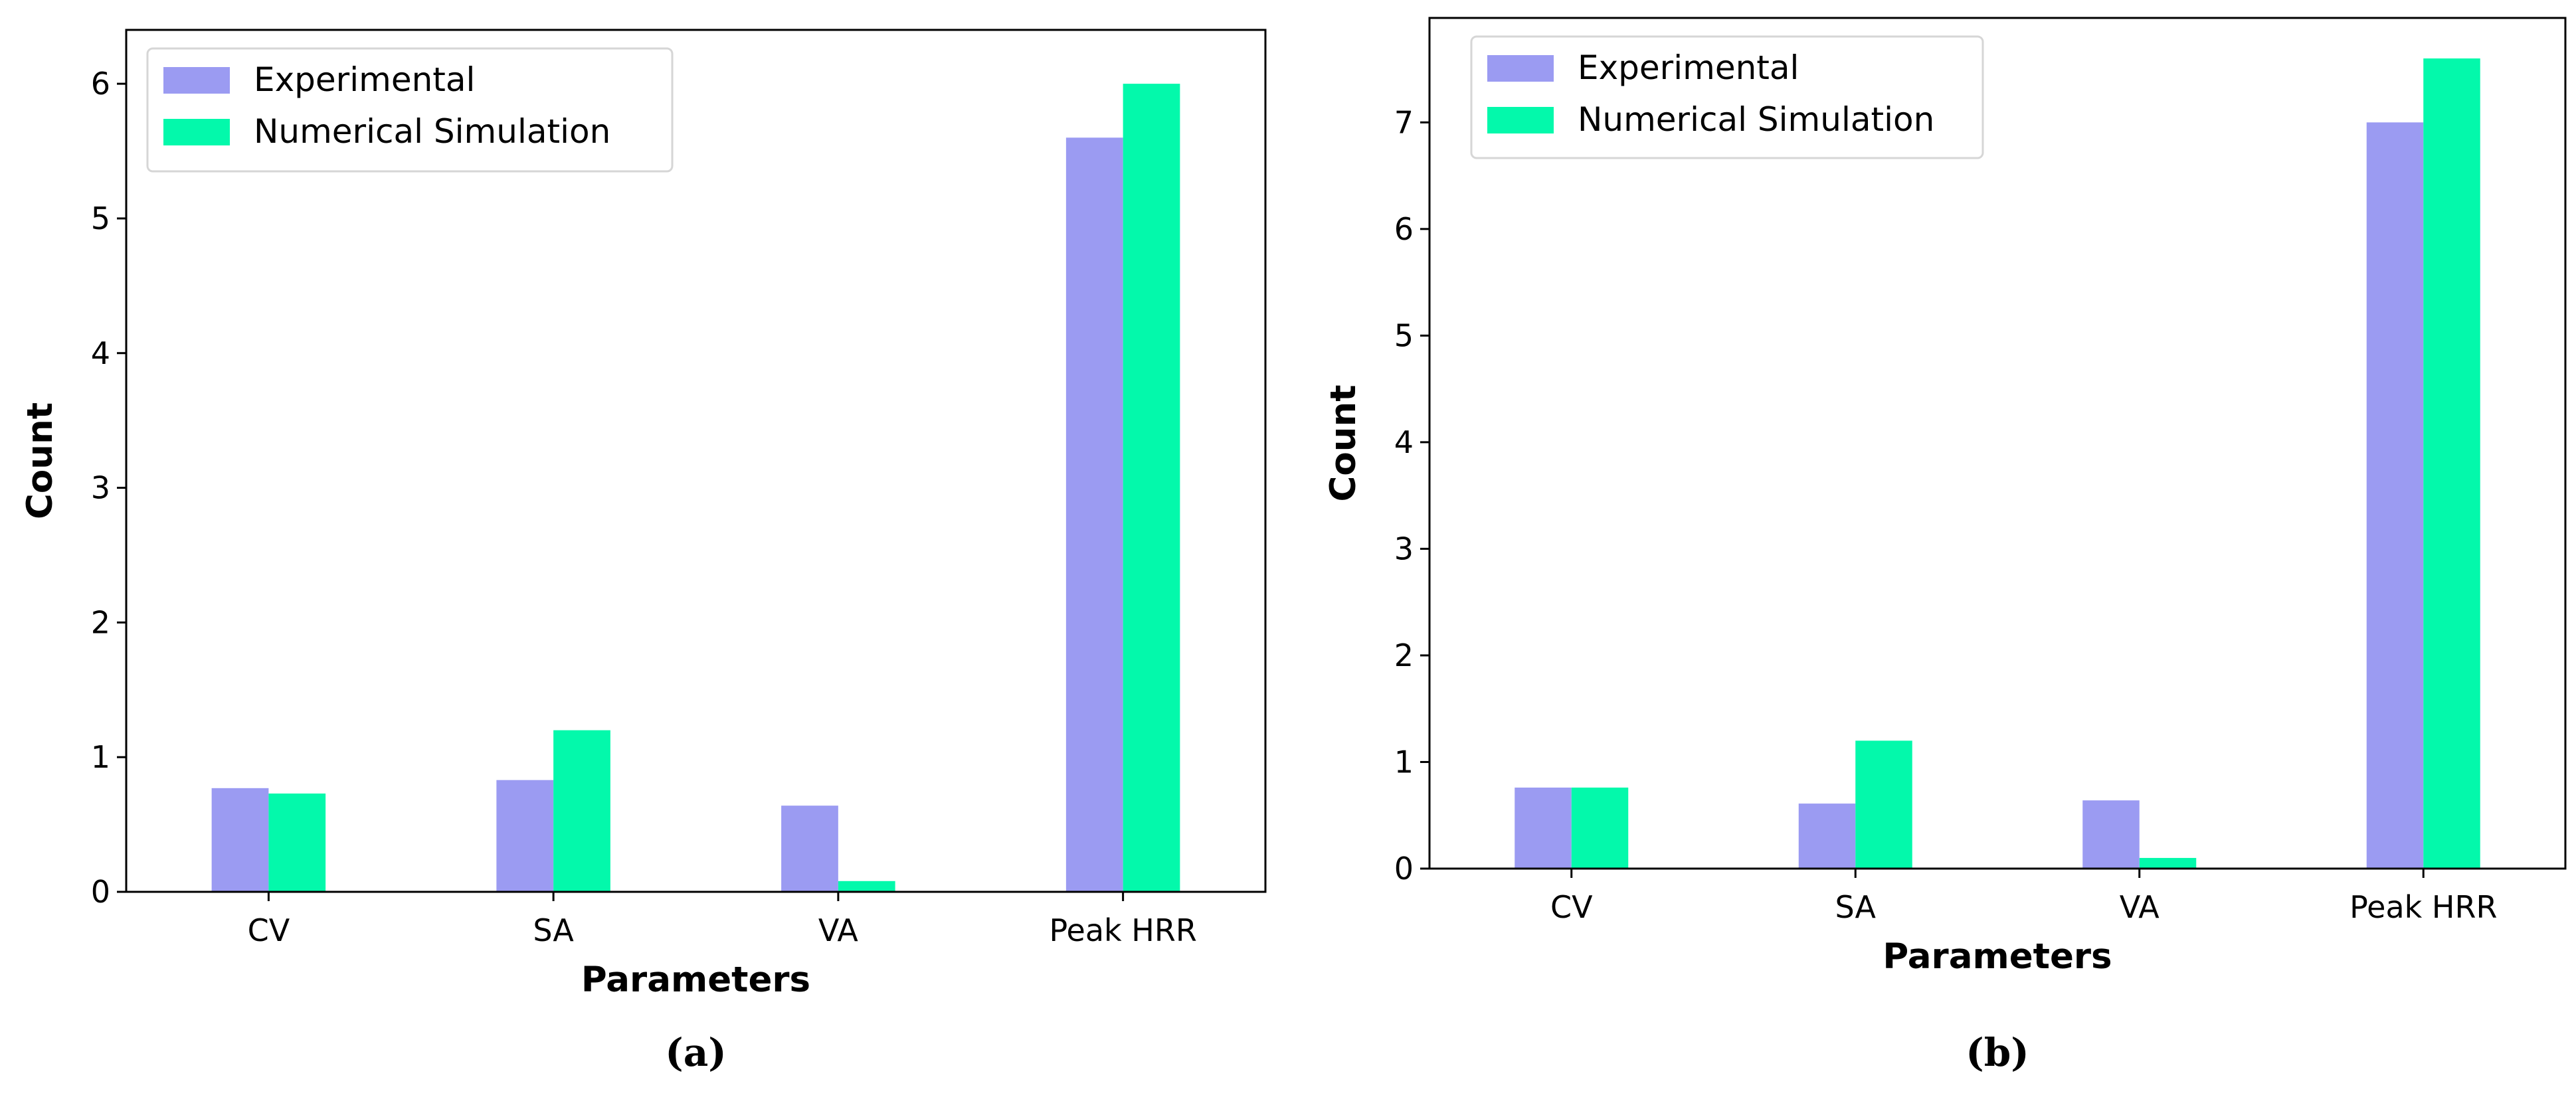 The height and width of the screenshot is (1105, 2576). What do you see at coordinates (1997, 1052) in the screenshot?
I see `panel-caption: (b)` at bounding box center [1997, 1052].